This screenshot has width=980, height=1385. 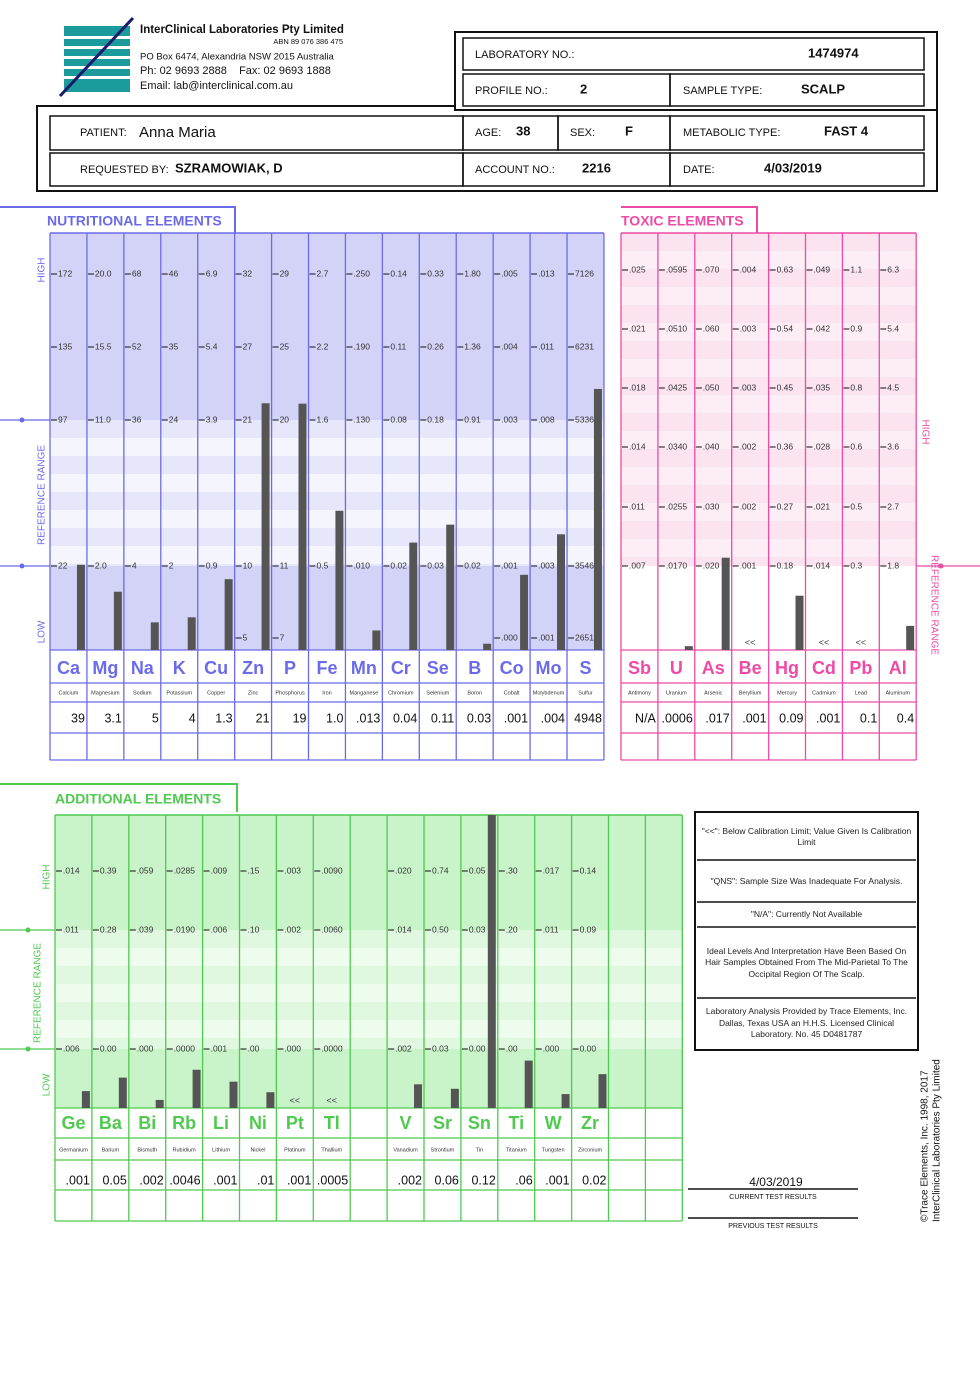 I want to click on tick-label: 0.03, so click(x=440, y=1048).